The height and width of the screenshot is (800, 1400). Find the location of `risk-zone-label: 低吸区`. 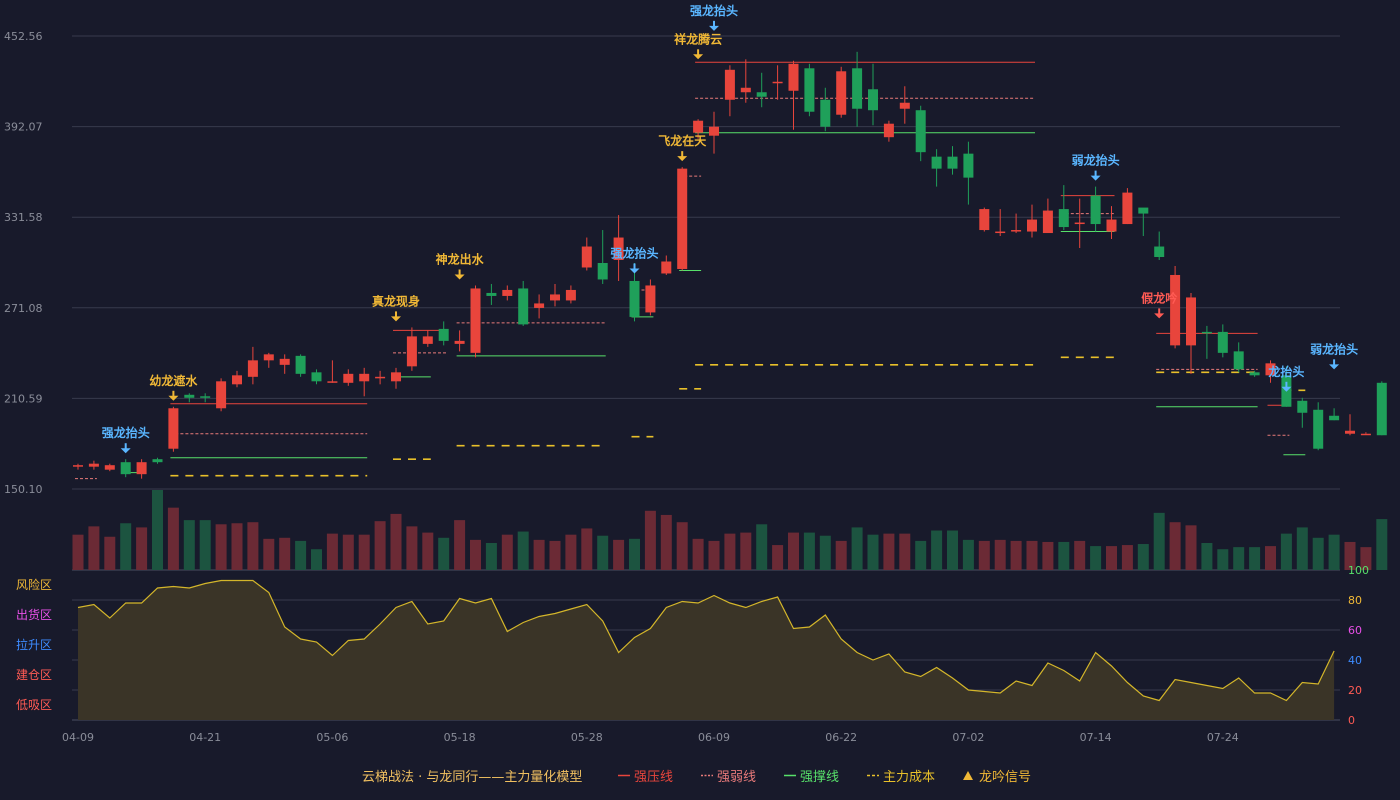

risk-zone-label: 低吸区 is located at coordinates (34, 705).